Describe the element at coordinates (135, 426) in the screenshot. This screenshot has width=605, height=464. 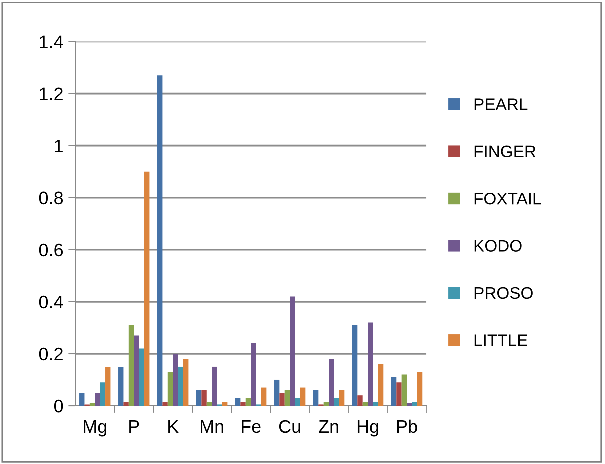
I see `x-tick-label: P` at that location.